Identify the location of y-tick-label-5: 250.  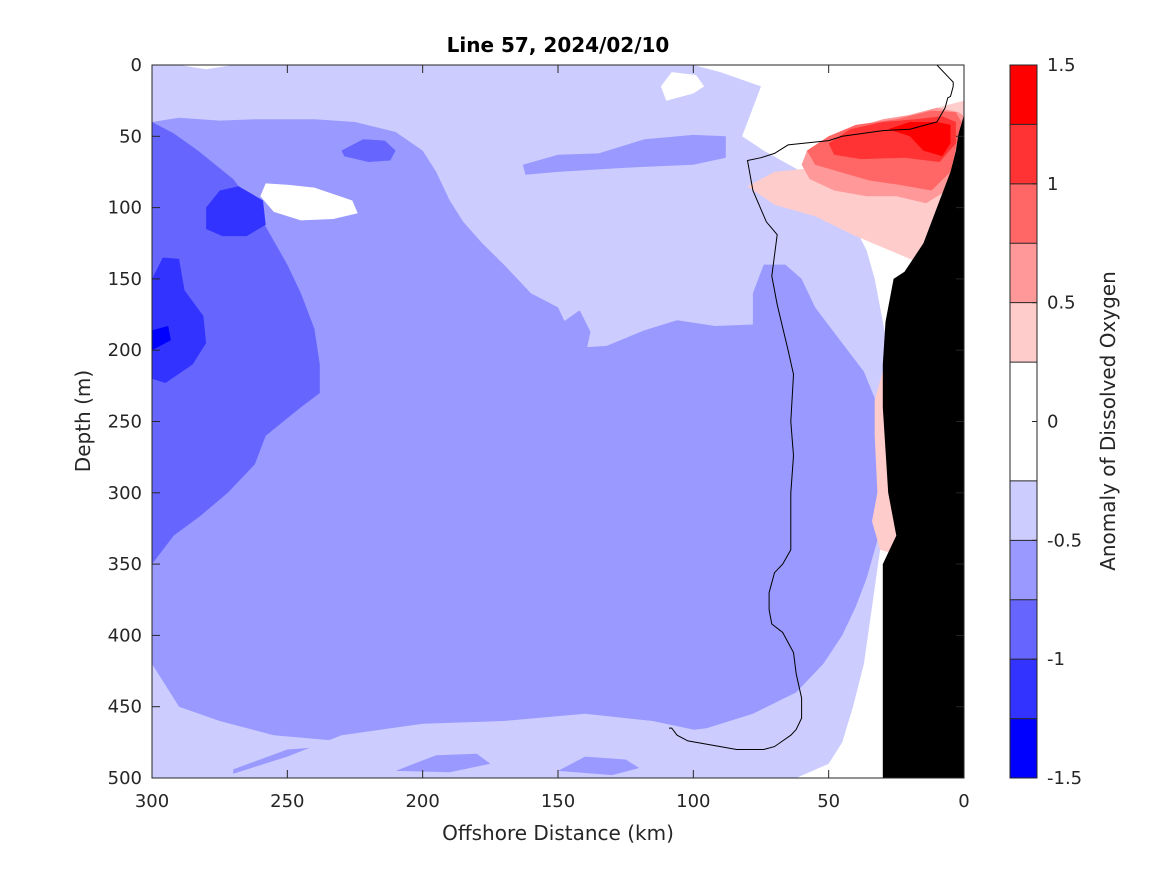
(125, 422).